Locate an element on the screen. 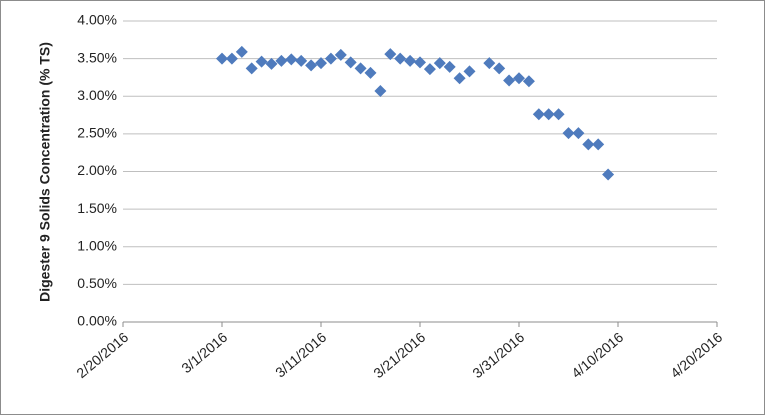  y-tick-label: 3.00% is located at coordinates (97, 95).